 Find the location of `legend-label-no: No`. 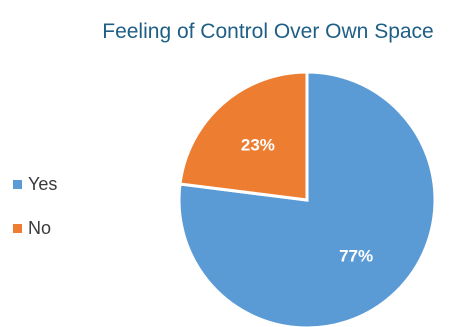

legend-label-no: No is located at coordinates (40, 227).